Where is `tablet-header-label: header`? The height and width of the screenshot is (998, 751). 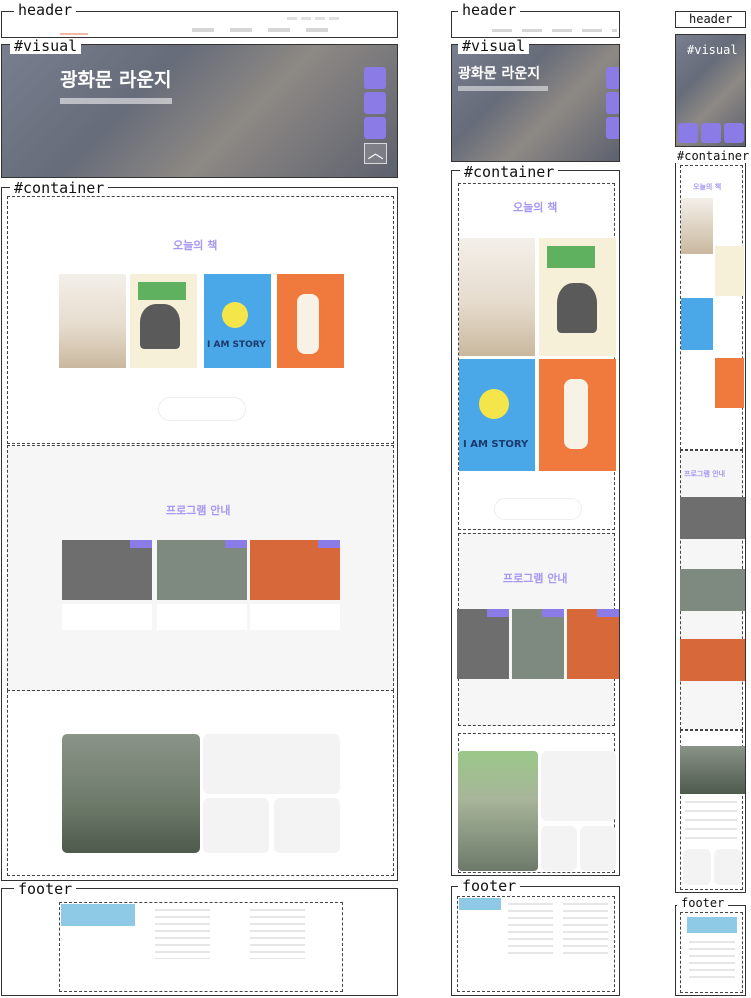 tablet-header-label: header is located at coordinates (489, 10).